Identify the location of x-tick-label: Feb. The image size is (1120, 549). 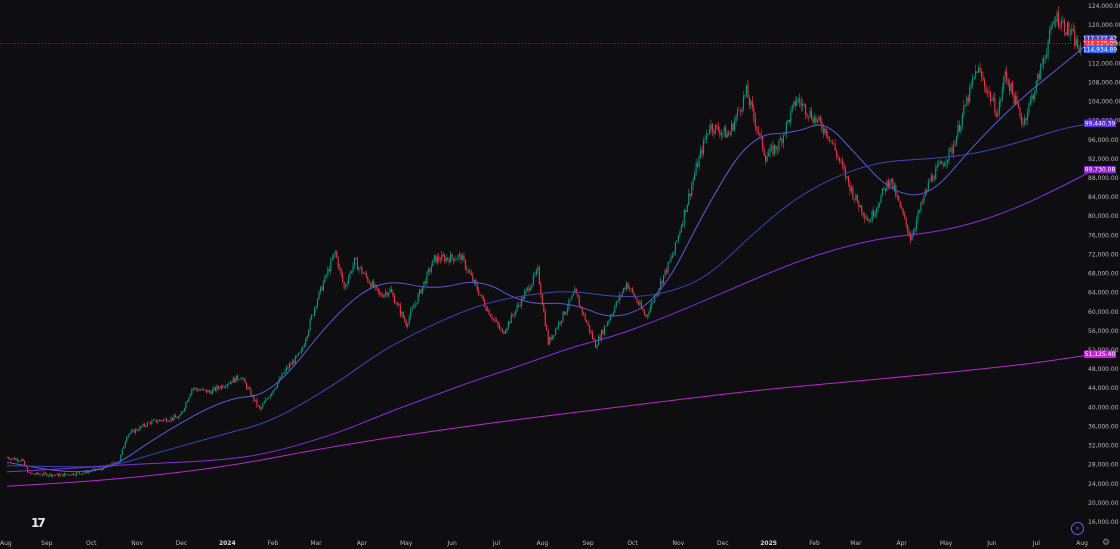
(814, 543).